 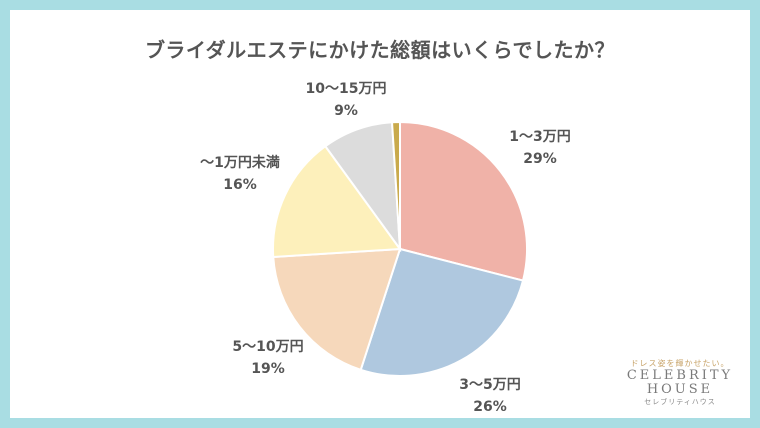 I want to click on slice-label-4-name: 10〜15万円, so click(x=346, y=89).